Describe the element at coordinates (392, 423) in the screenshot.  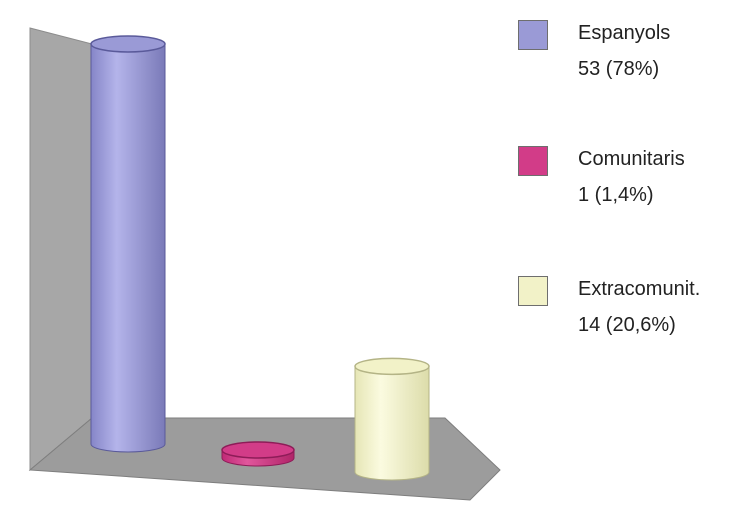
I see `bar-body-extracomunit` at that location.